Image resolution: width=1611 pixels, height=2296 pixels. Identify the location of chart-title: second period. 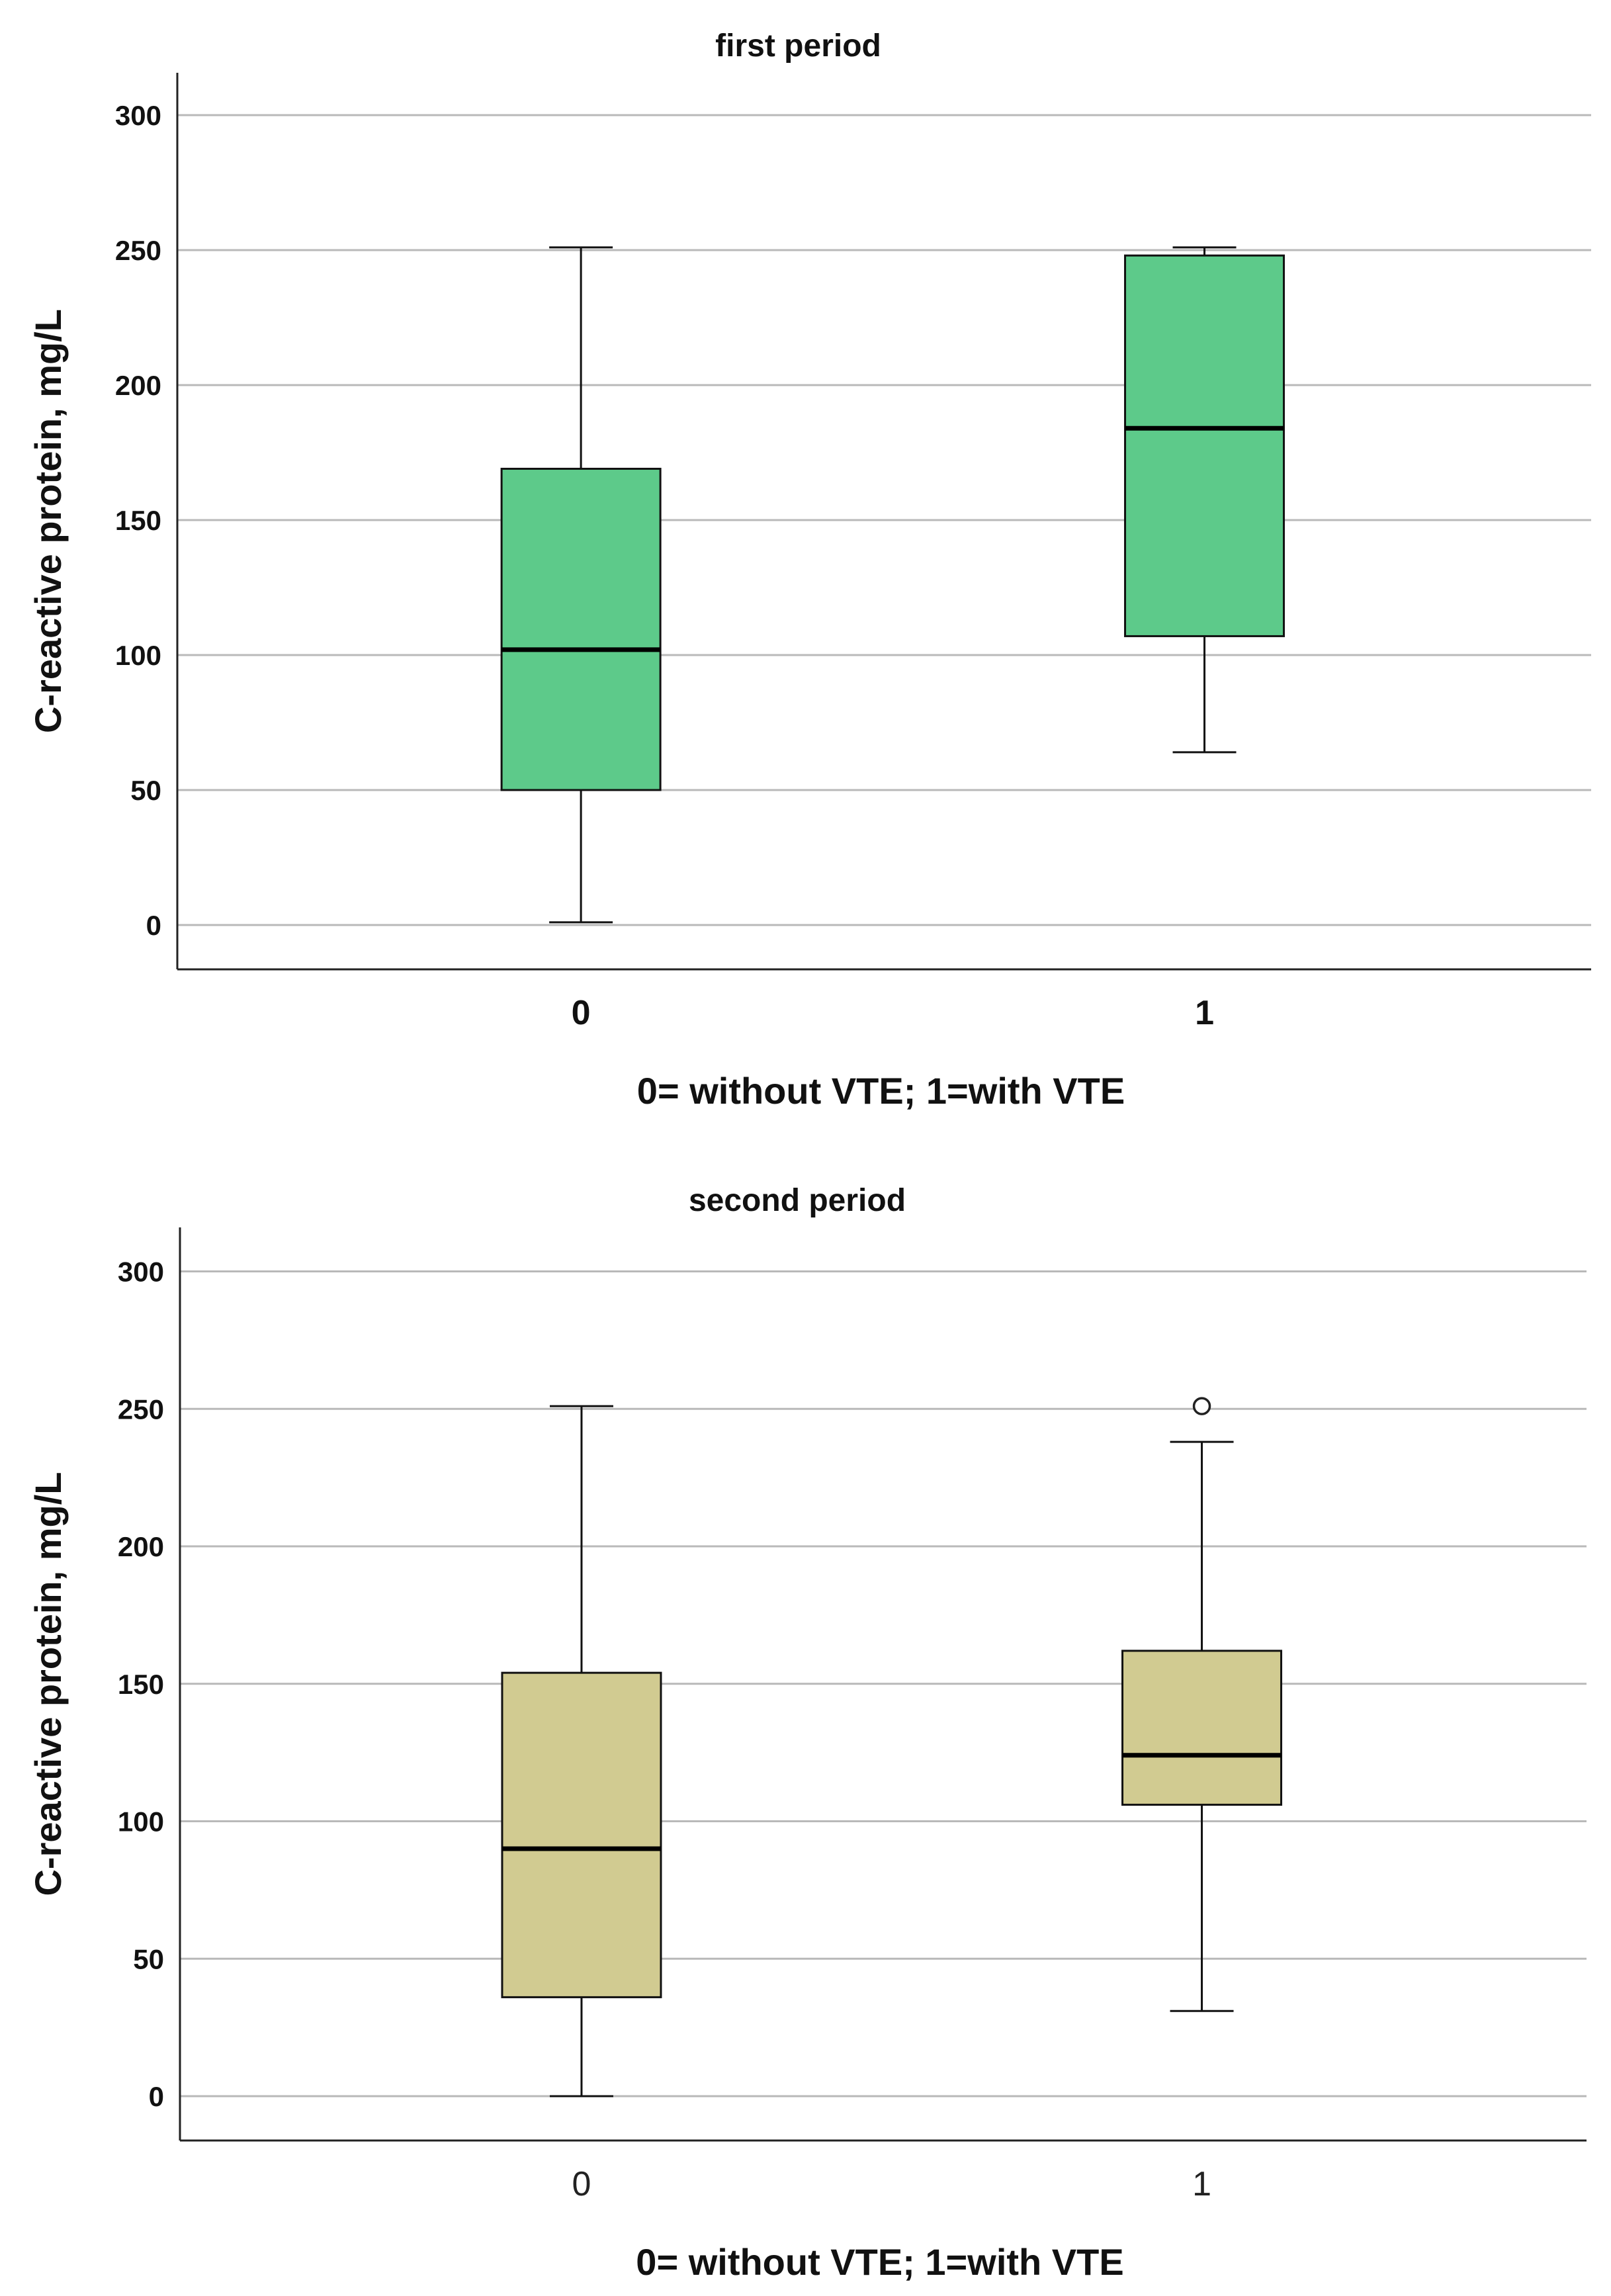
(797, 1200).